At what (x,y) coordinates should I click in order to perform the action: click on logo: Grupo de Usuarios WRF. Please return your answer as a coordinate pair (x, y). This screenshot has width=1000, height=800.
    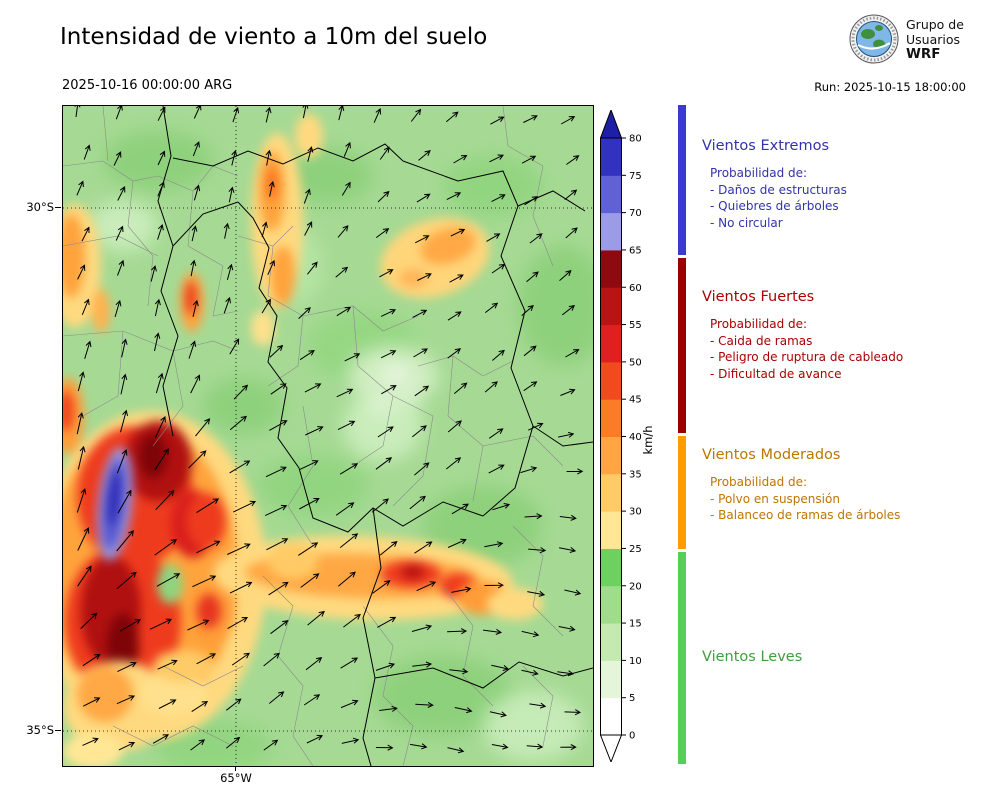
    Looking at the image, I should click on (906, 39).